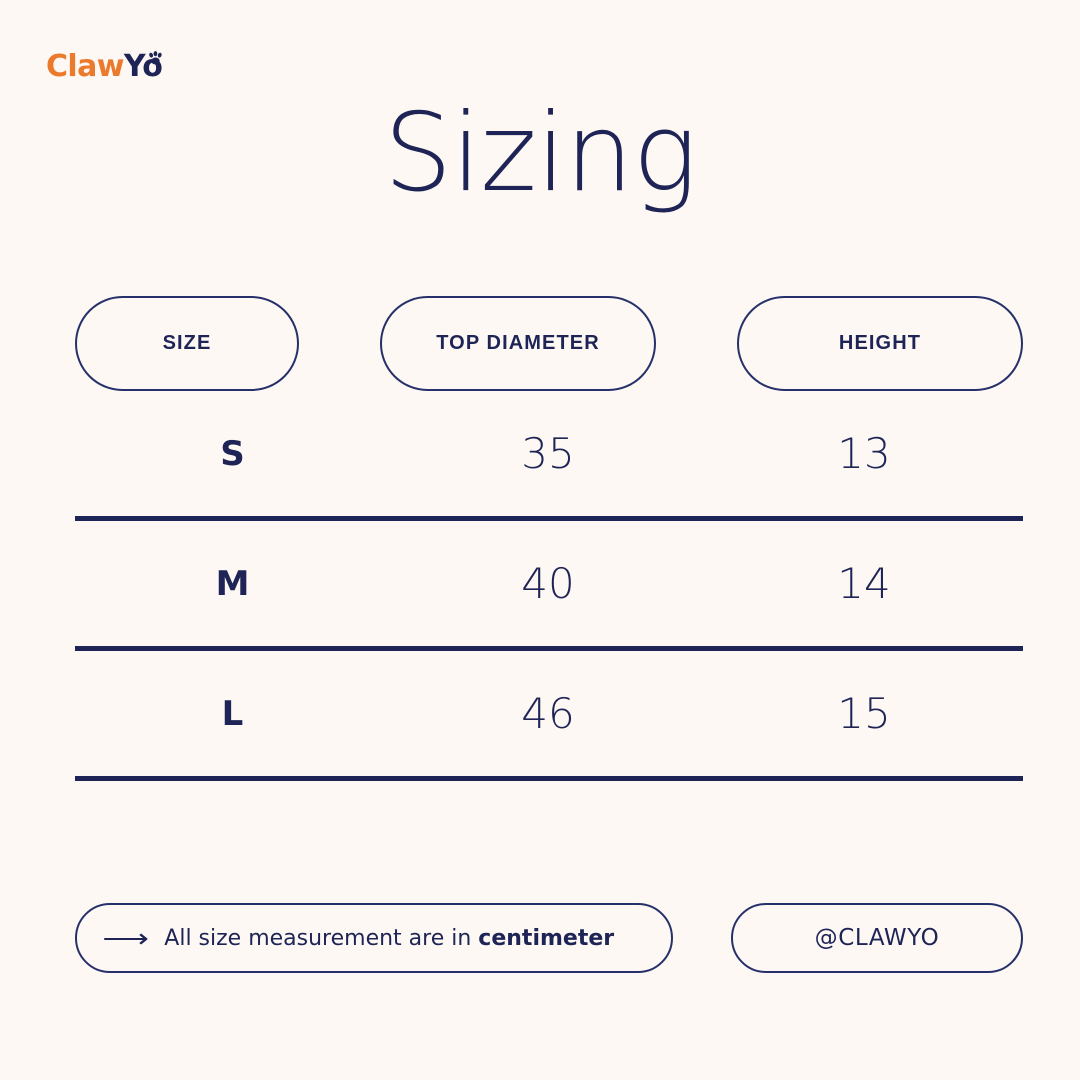  I want to click on measurement-note-prefix: All size measurement are in, so click(321, 938).